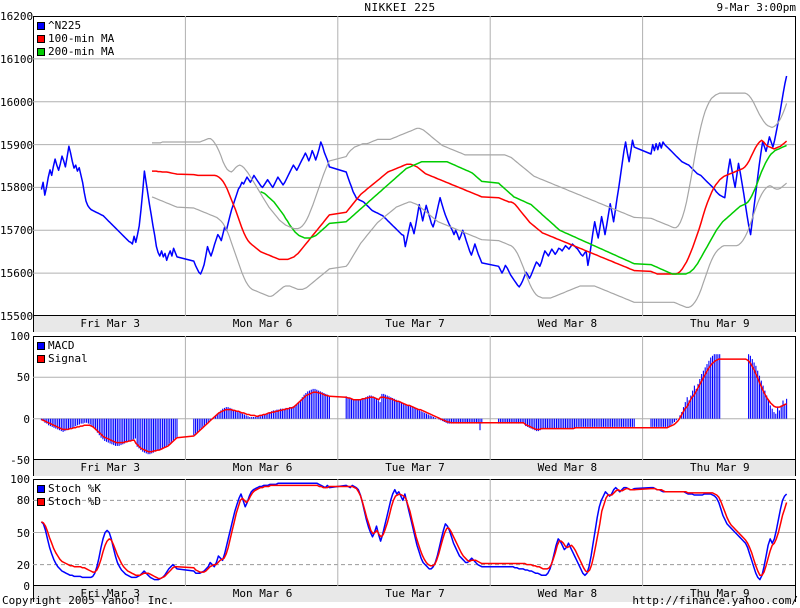 Image resolution: width=800 pixels, height=608 pixels. I want to click on price-swatch-icon, so click(41, 26).